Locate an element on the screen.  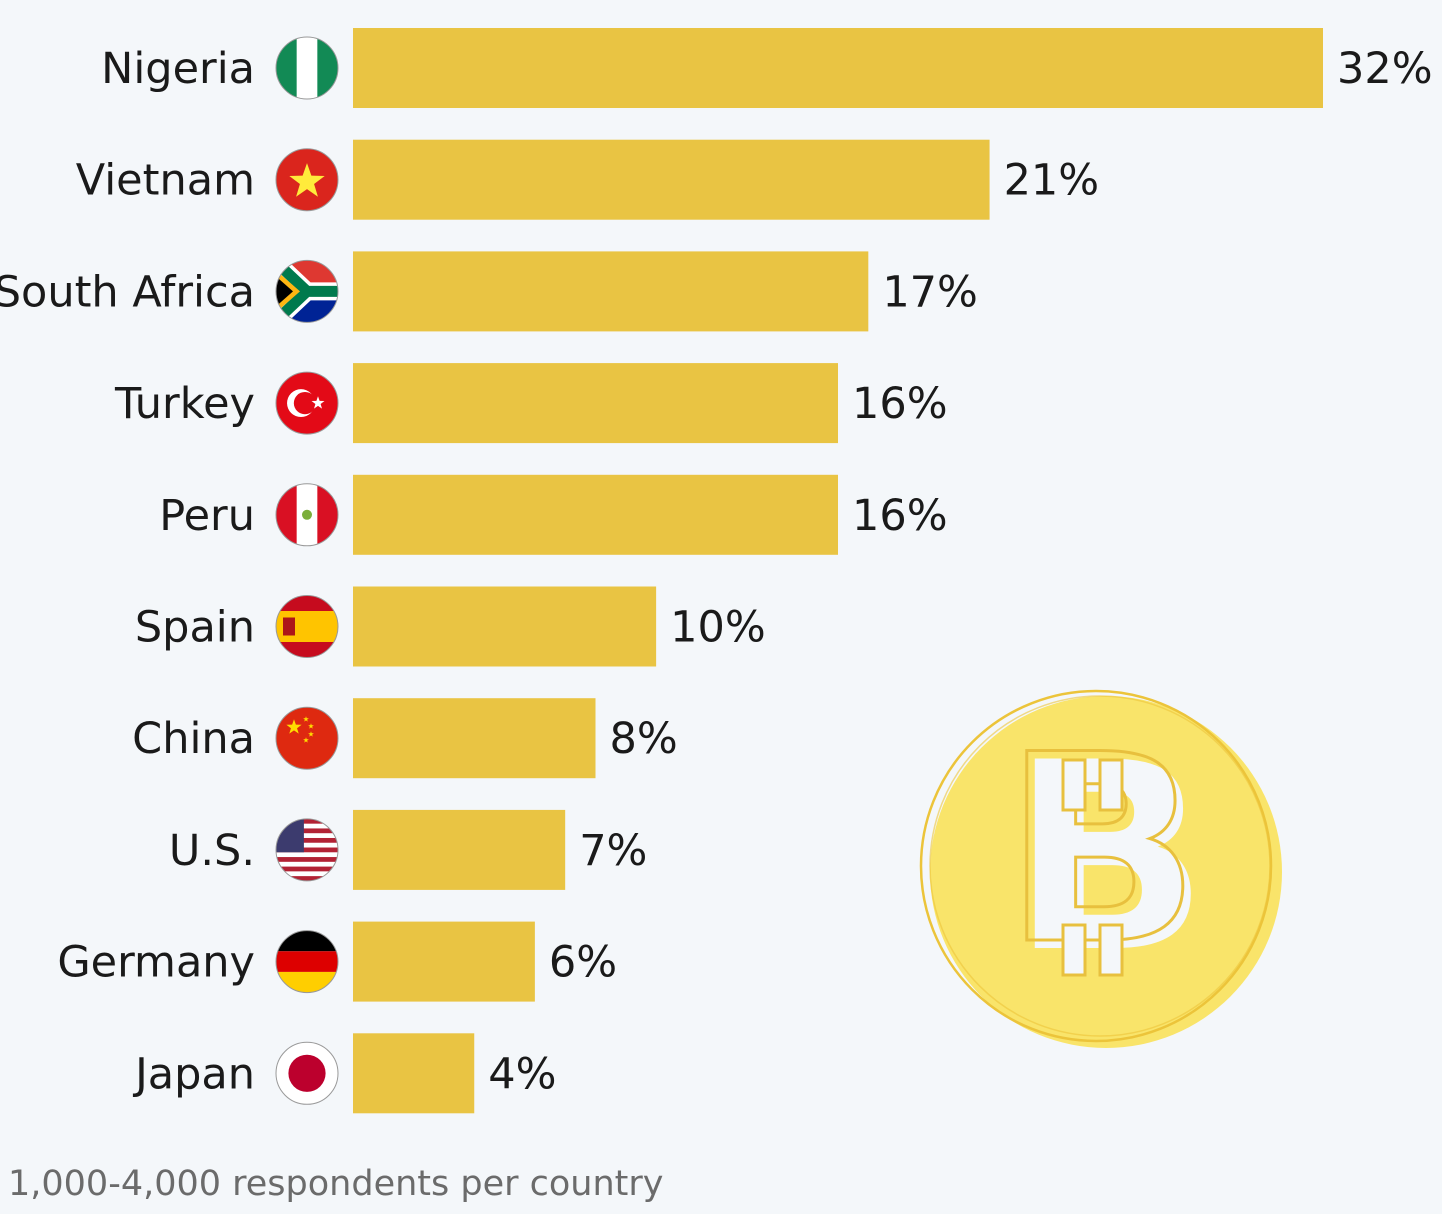
category-label: South Africa is located at coordinates (127, 292).